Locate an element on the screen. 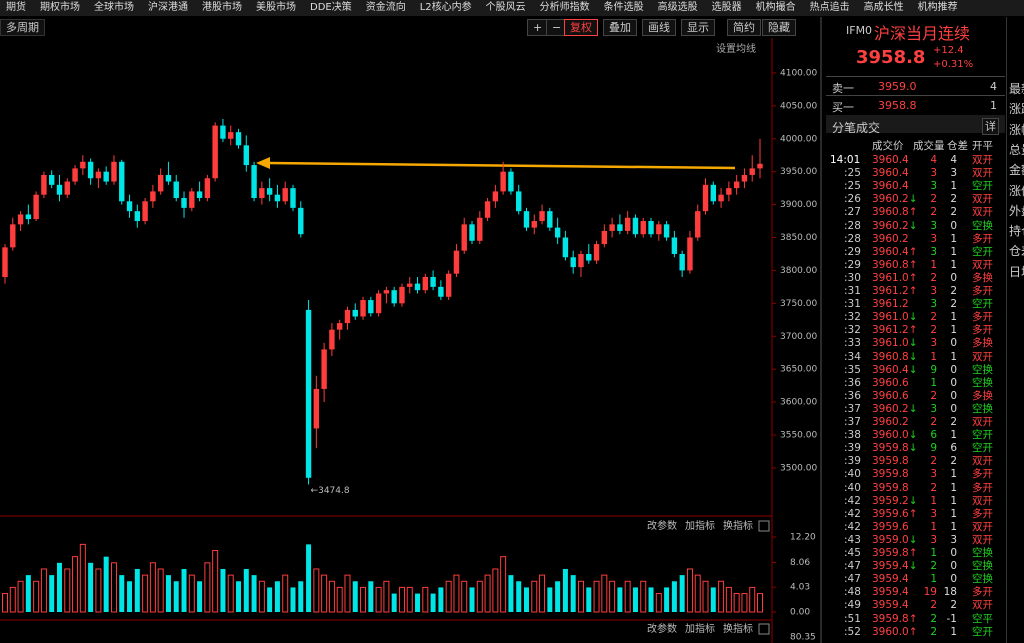  toolbar-button: + is located at coordinates (538, 27).